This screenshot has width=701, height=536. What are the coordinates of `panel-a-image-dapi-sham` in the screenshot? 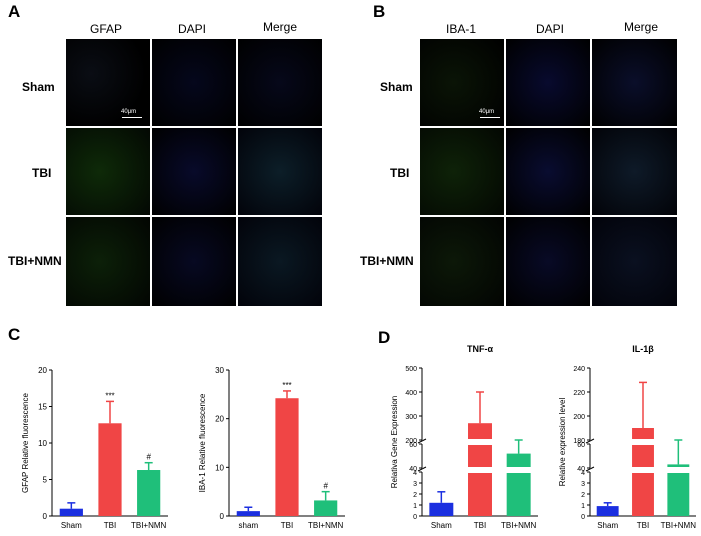 It's located at (194, 82).